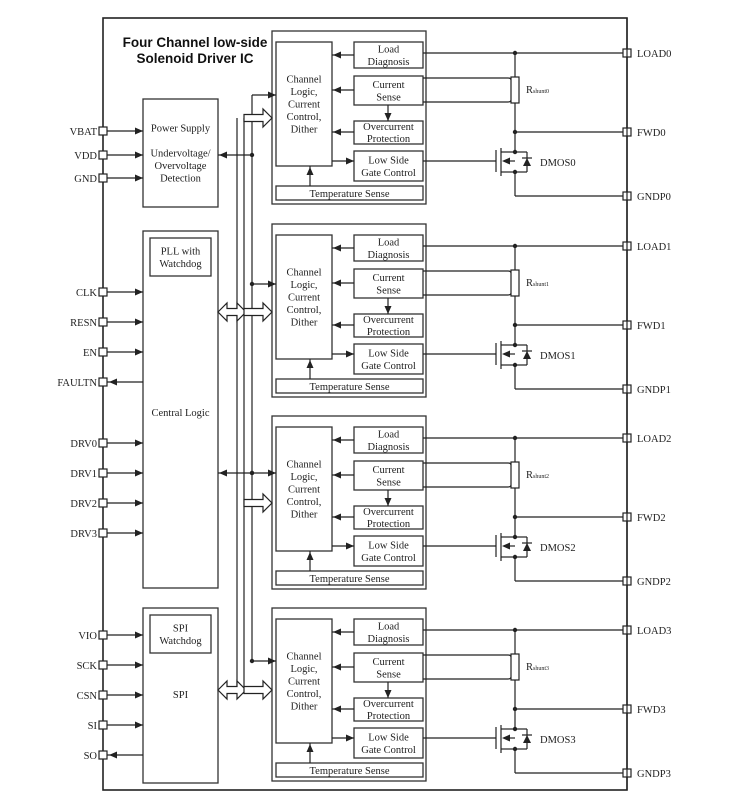 Image resolution: width=744 pixels, height=801 pixels. Describe the element at coordinates (304, 310) in the screenshot. I see `channel-logic-label: Control,` at that location.